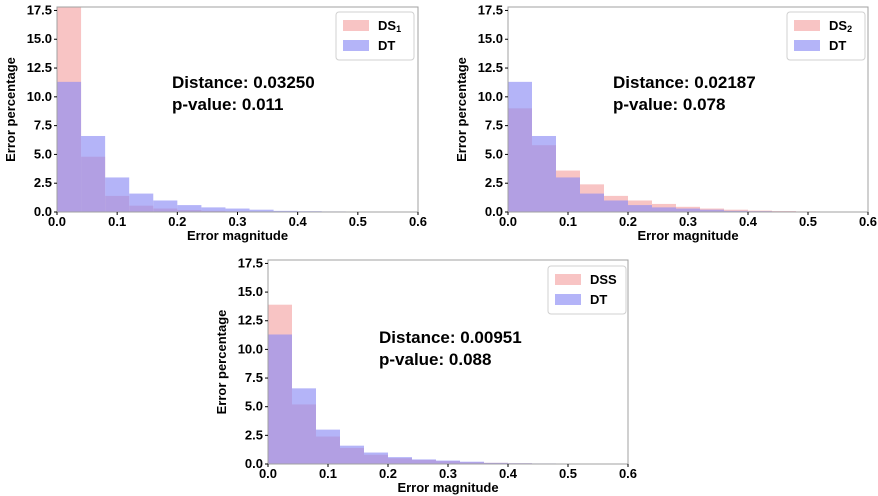  Describe the element at coordinates (243, 82) in the screenshot. I see `distance-annotation: Distance: 0.03250` at that location.